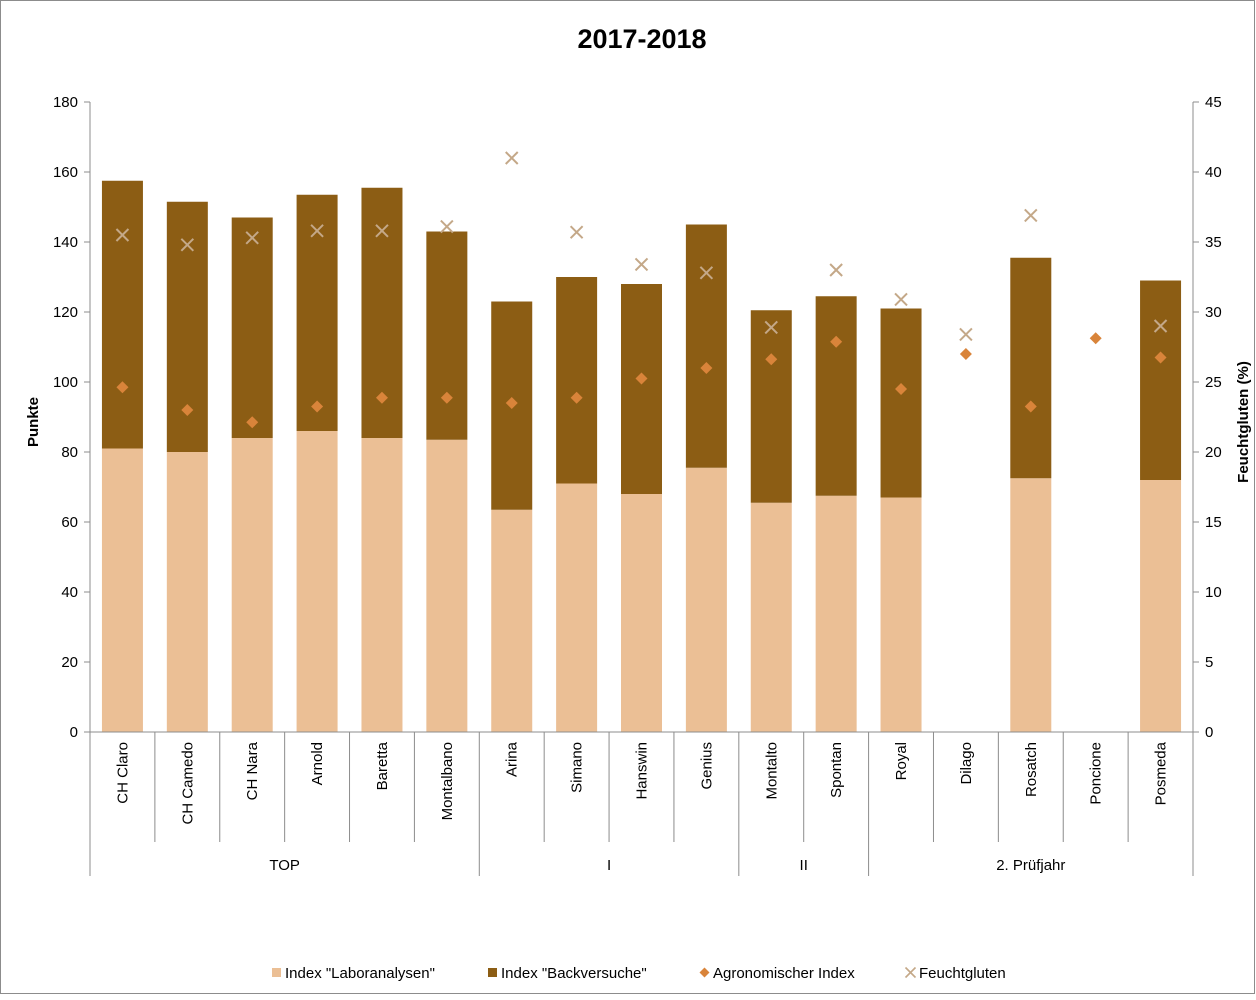  Describe the element at coordinates (1243, 422) in the screenshot. I see `y2-axis-label: Feuchtgluten (%)` at that location.